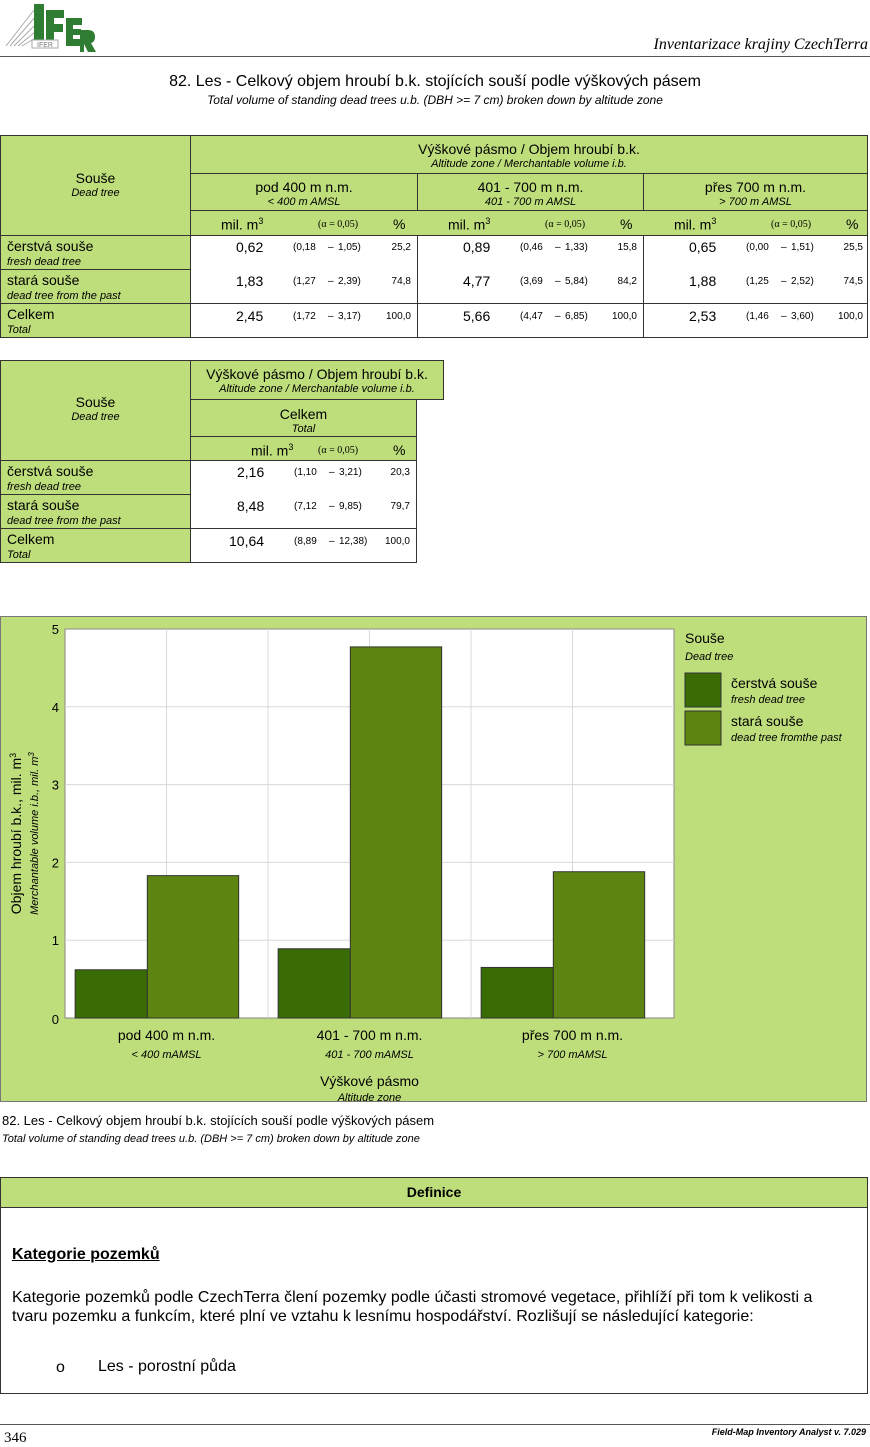  What do you see at coordinates (703, 316) in the screenshot?
I see `value: 2,53` at bounding box center [703, 316].